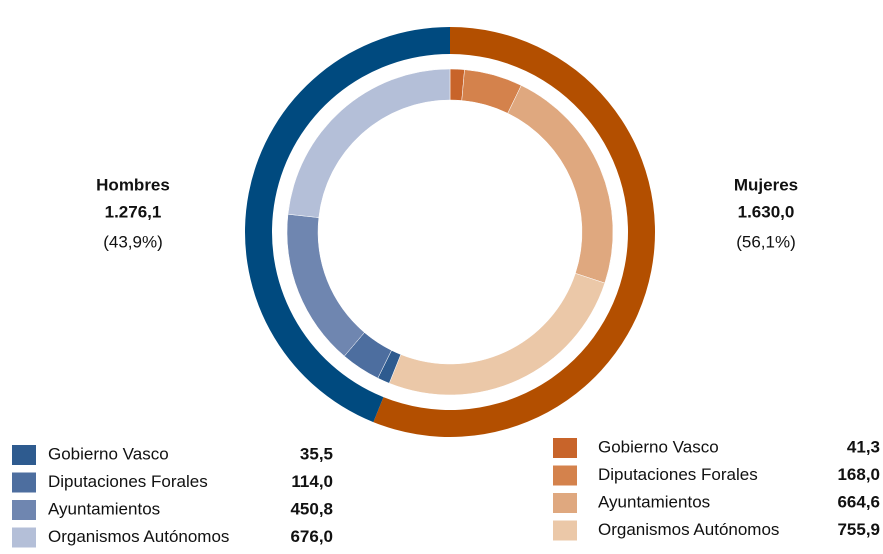  What do you see at coordinates (369, 143) in the screenshot?
I see `inner-segment` at bounding box center [369, 143].